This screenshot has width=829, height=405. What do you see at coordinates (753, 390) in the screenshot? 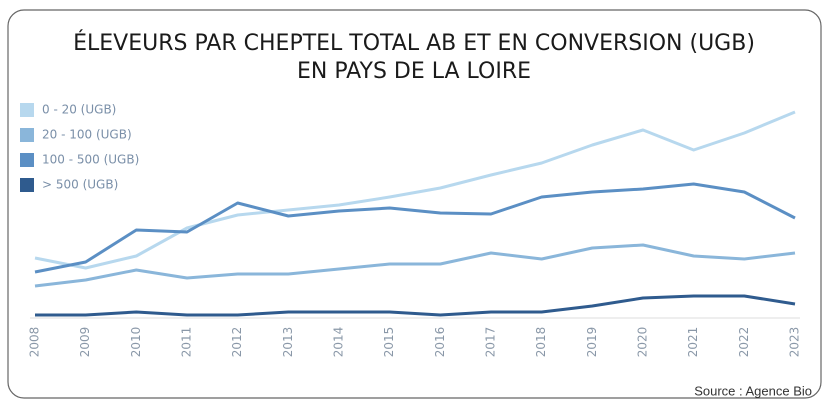
I see `source: Source : Agence Bio` at bounding box center [753, 390].